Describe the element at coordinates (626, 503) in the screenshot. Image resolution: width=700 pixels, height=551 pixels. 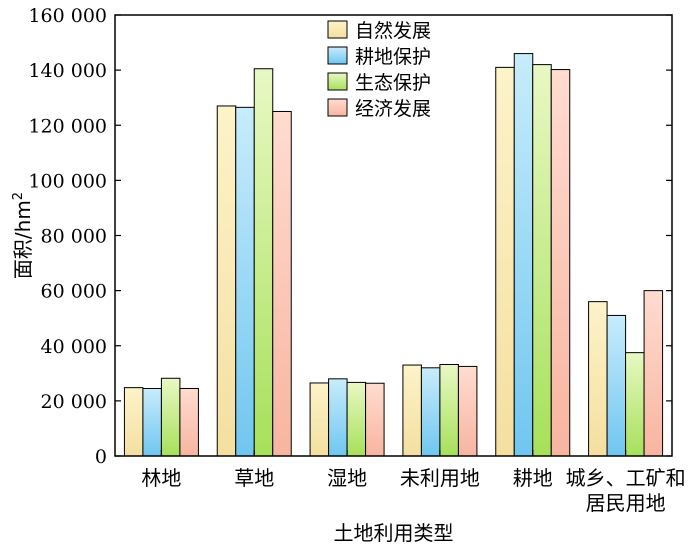
I see `x-tick-label-line: 居民用地` at that location.